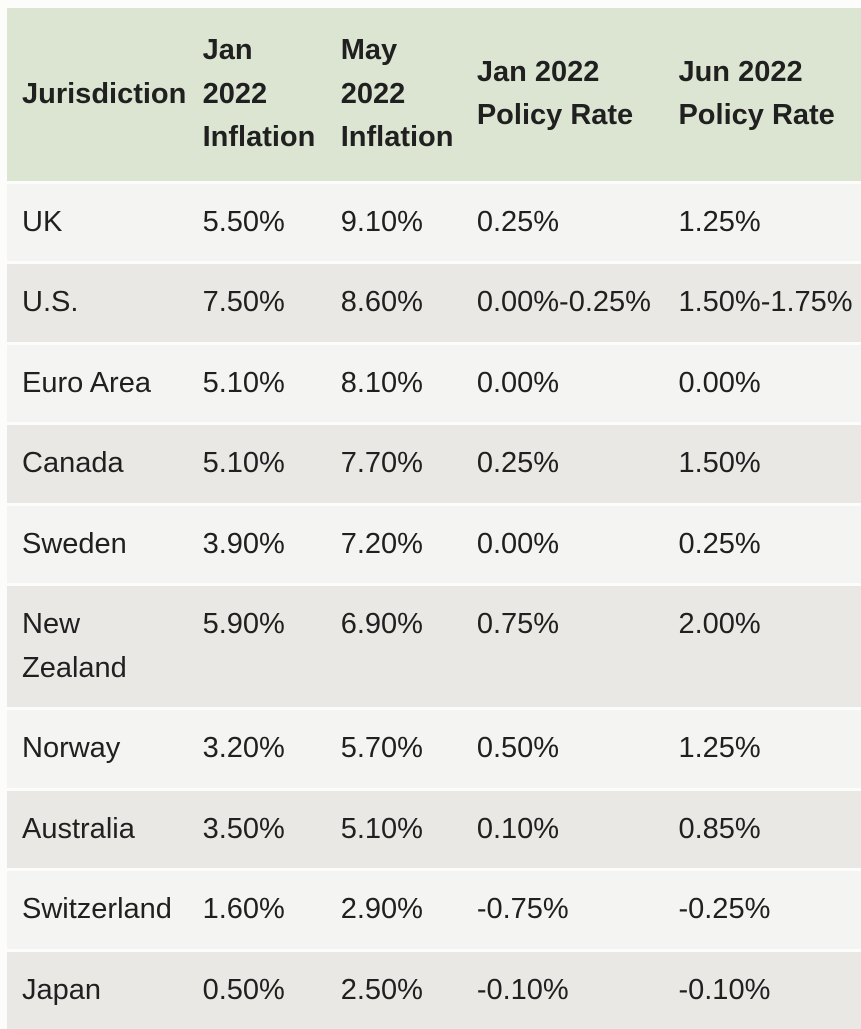 This screenshot has width=861, height=1029. Describe the element at coordinates (104, 382) in the screenshot. I see `jurisdiction-cell: Euro Area` at that location.